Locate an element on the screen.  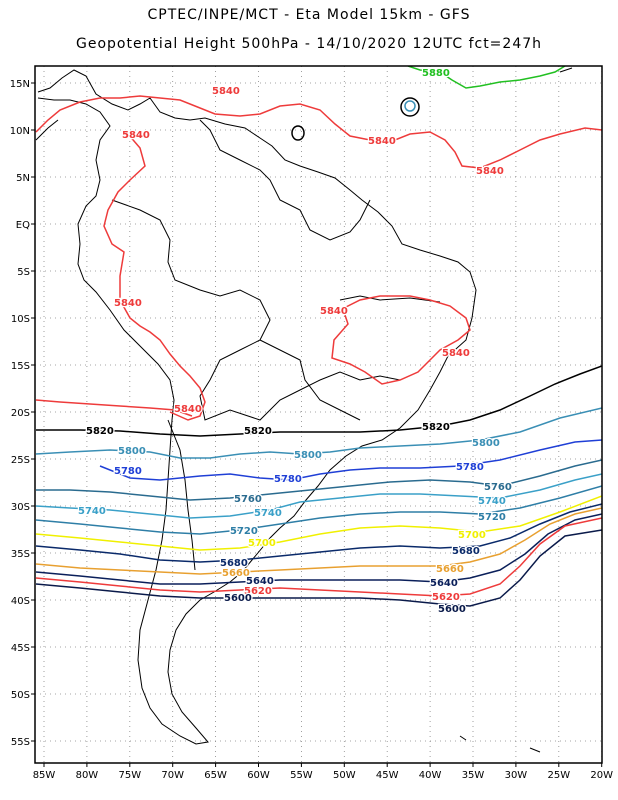
contour-ring-blue is located at coordinates (410, 106).